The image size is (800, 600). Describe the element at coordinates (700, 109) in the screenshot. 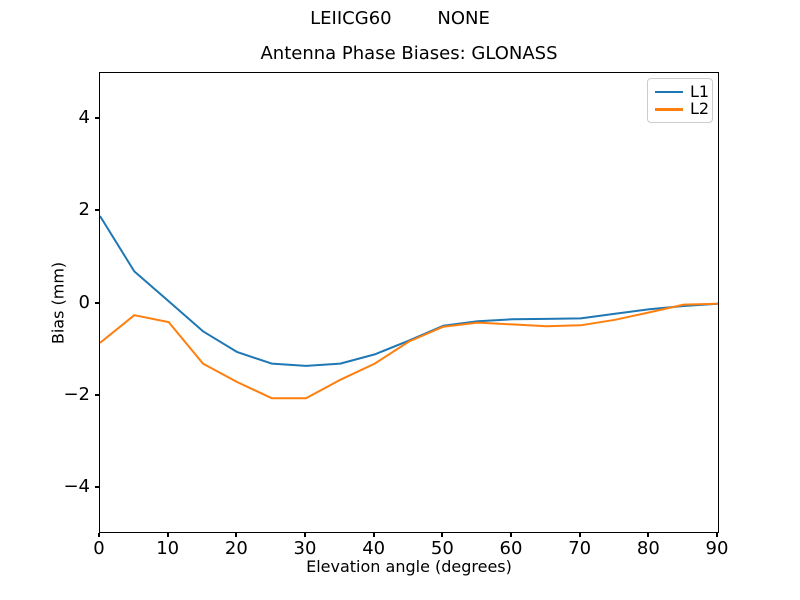

I see `legend-label-l2: L2` at that location.